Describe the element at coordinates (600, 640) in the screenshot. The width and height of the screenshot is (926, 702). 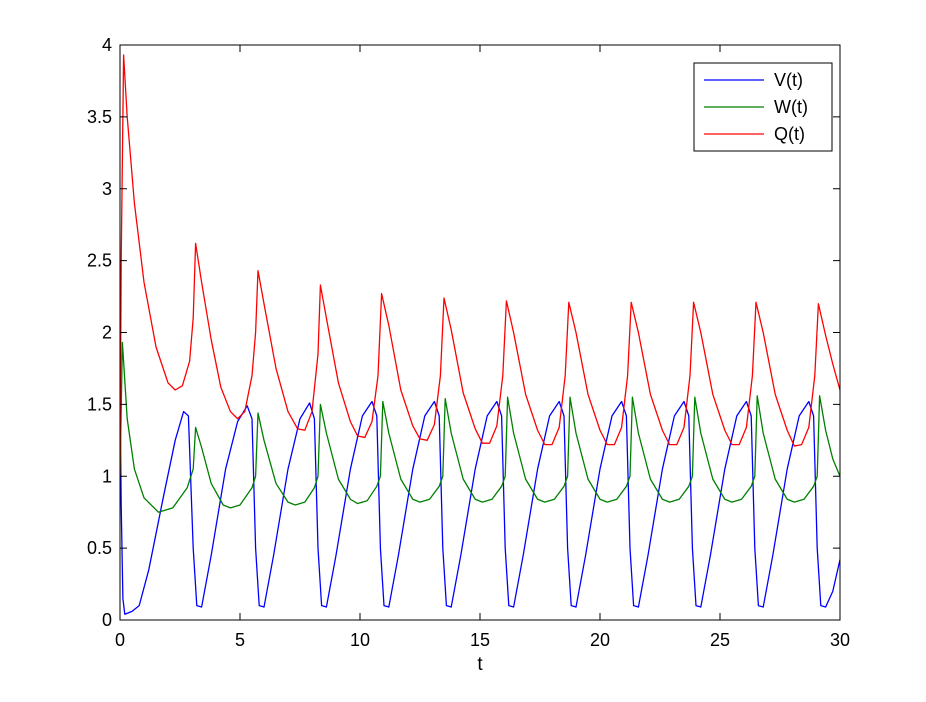
I see `x-tick-label: 20` at that location.